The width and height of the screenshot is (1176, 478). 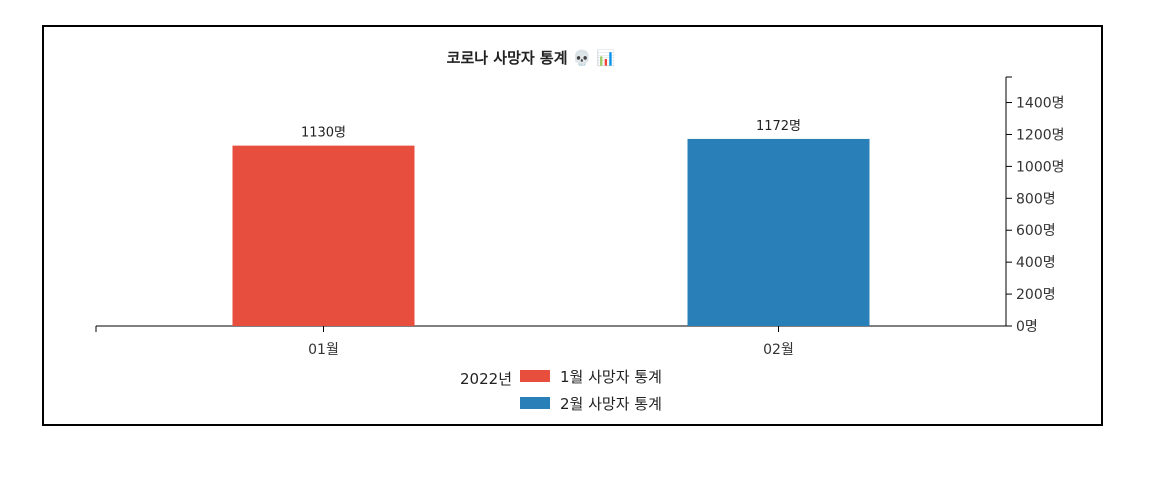 What do you see at coordinates (1036, 231) in the screenshot?
I see `y-tick-label: 600명` at bounding box center [1036, 231].